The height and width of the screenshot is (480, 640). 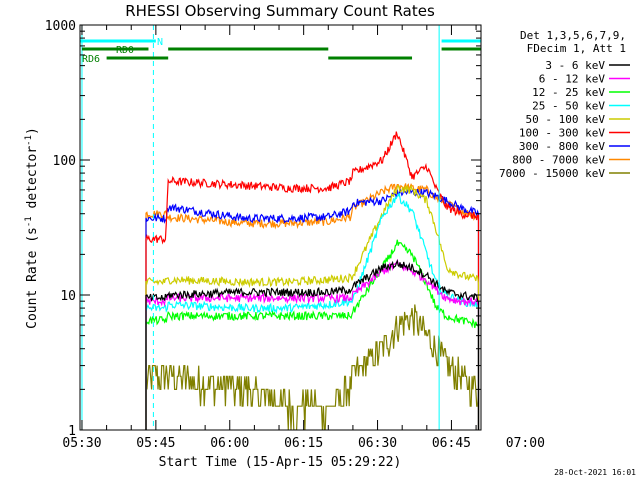 I want to click on x-tick-label: 05:45, so click(x=155, y=443).